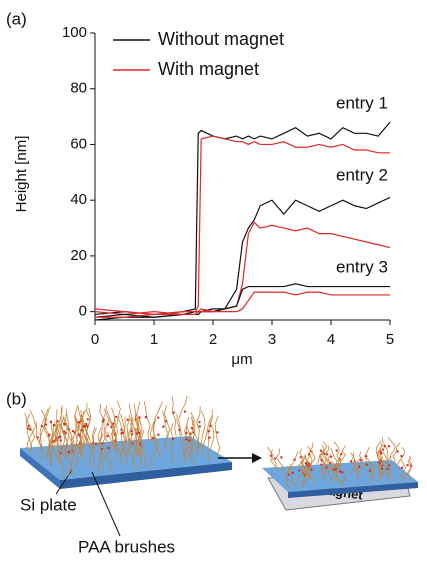 The width and height of the screenshot is (427, 565). Describe the element at coordinates (78, 199) in the screenshot. I see `y-tick-label: 40` at that location.